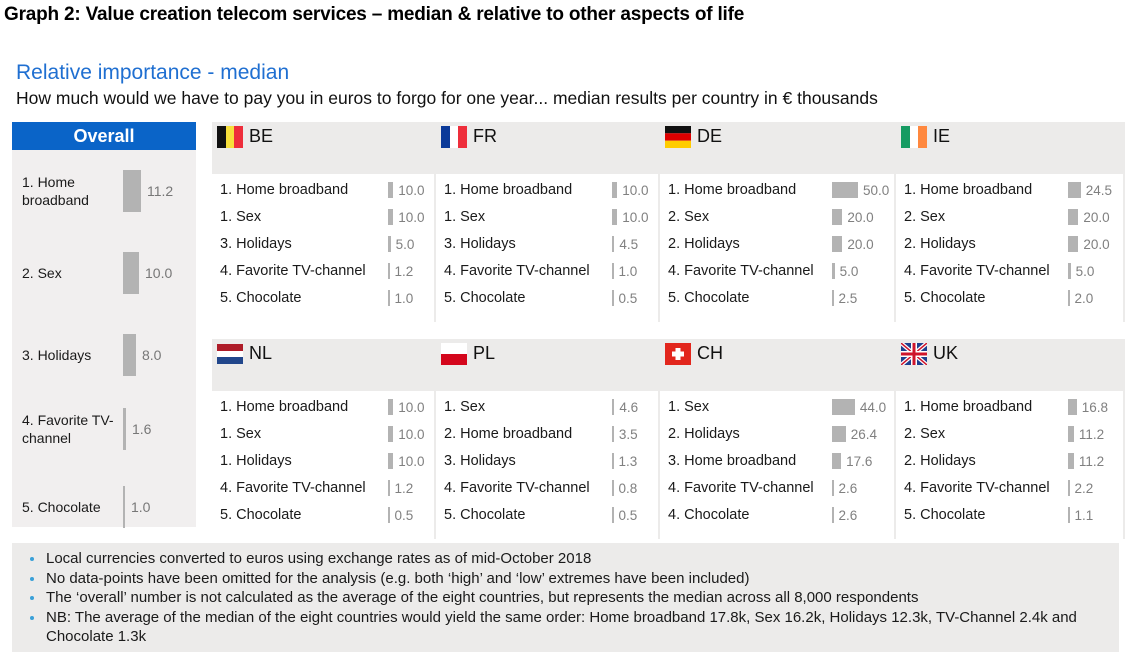 This screenshot has width=1125, height=656. Describe the element at coordinates (160, 191) in the screenshot. I see `overall-value: 11.2` at that location.